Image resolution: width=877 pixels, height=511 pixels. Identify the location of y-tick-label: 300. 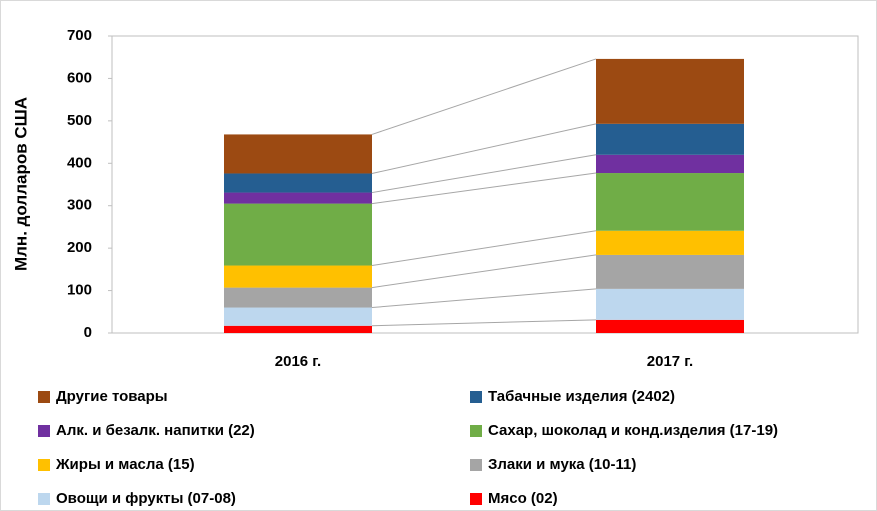
(79, 205).